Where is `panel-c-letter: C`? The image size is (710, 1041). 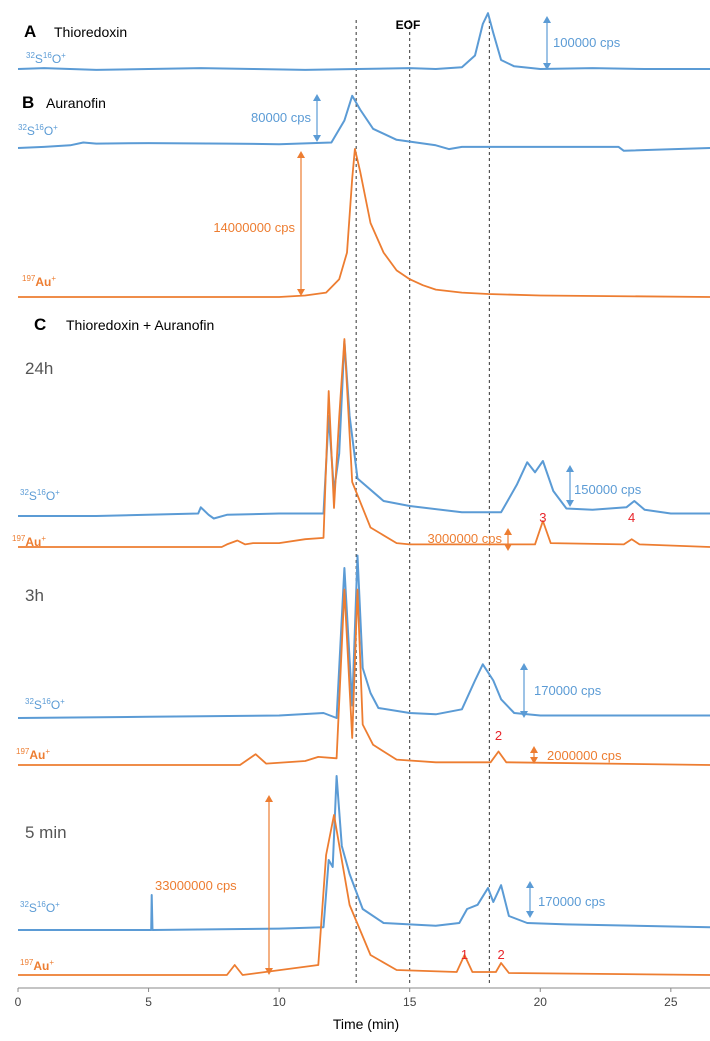
panel-c-letter: C is located at coordinates (40, 324).